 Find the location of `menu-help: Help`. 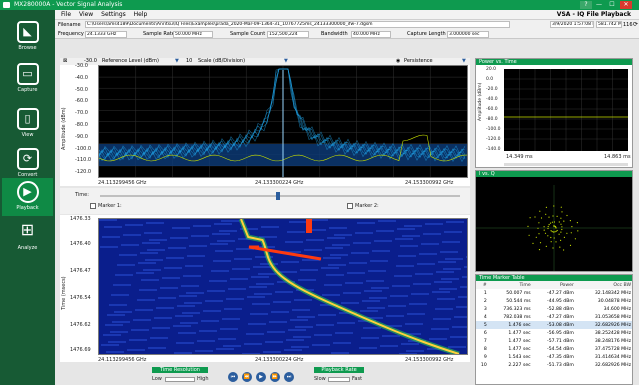

menu-help: Help is located at coordinates (140, 14).